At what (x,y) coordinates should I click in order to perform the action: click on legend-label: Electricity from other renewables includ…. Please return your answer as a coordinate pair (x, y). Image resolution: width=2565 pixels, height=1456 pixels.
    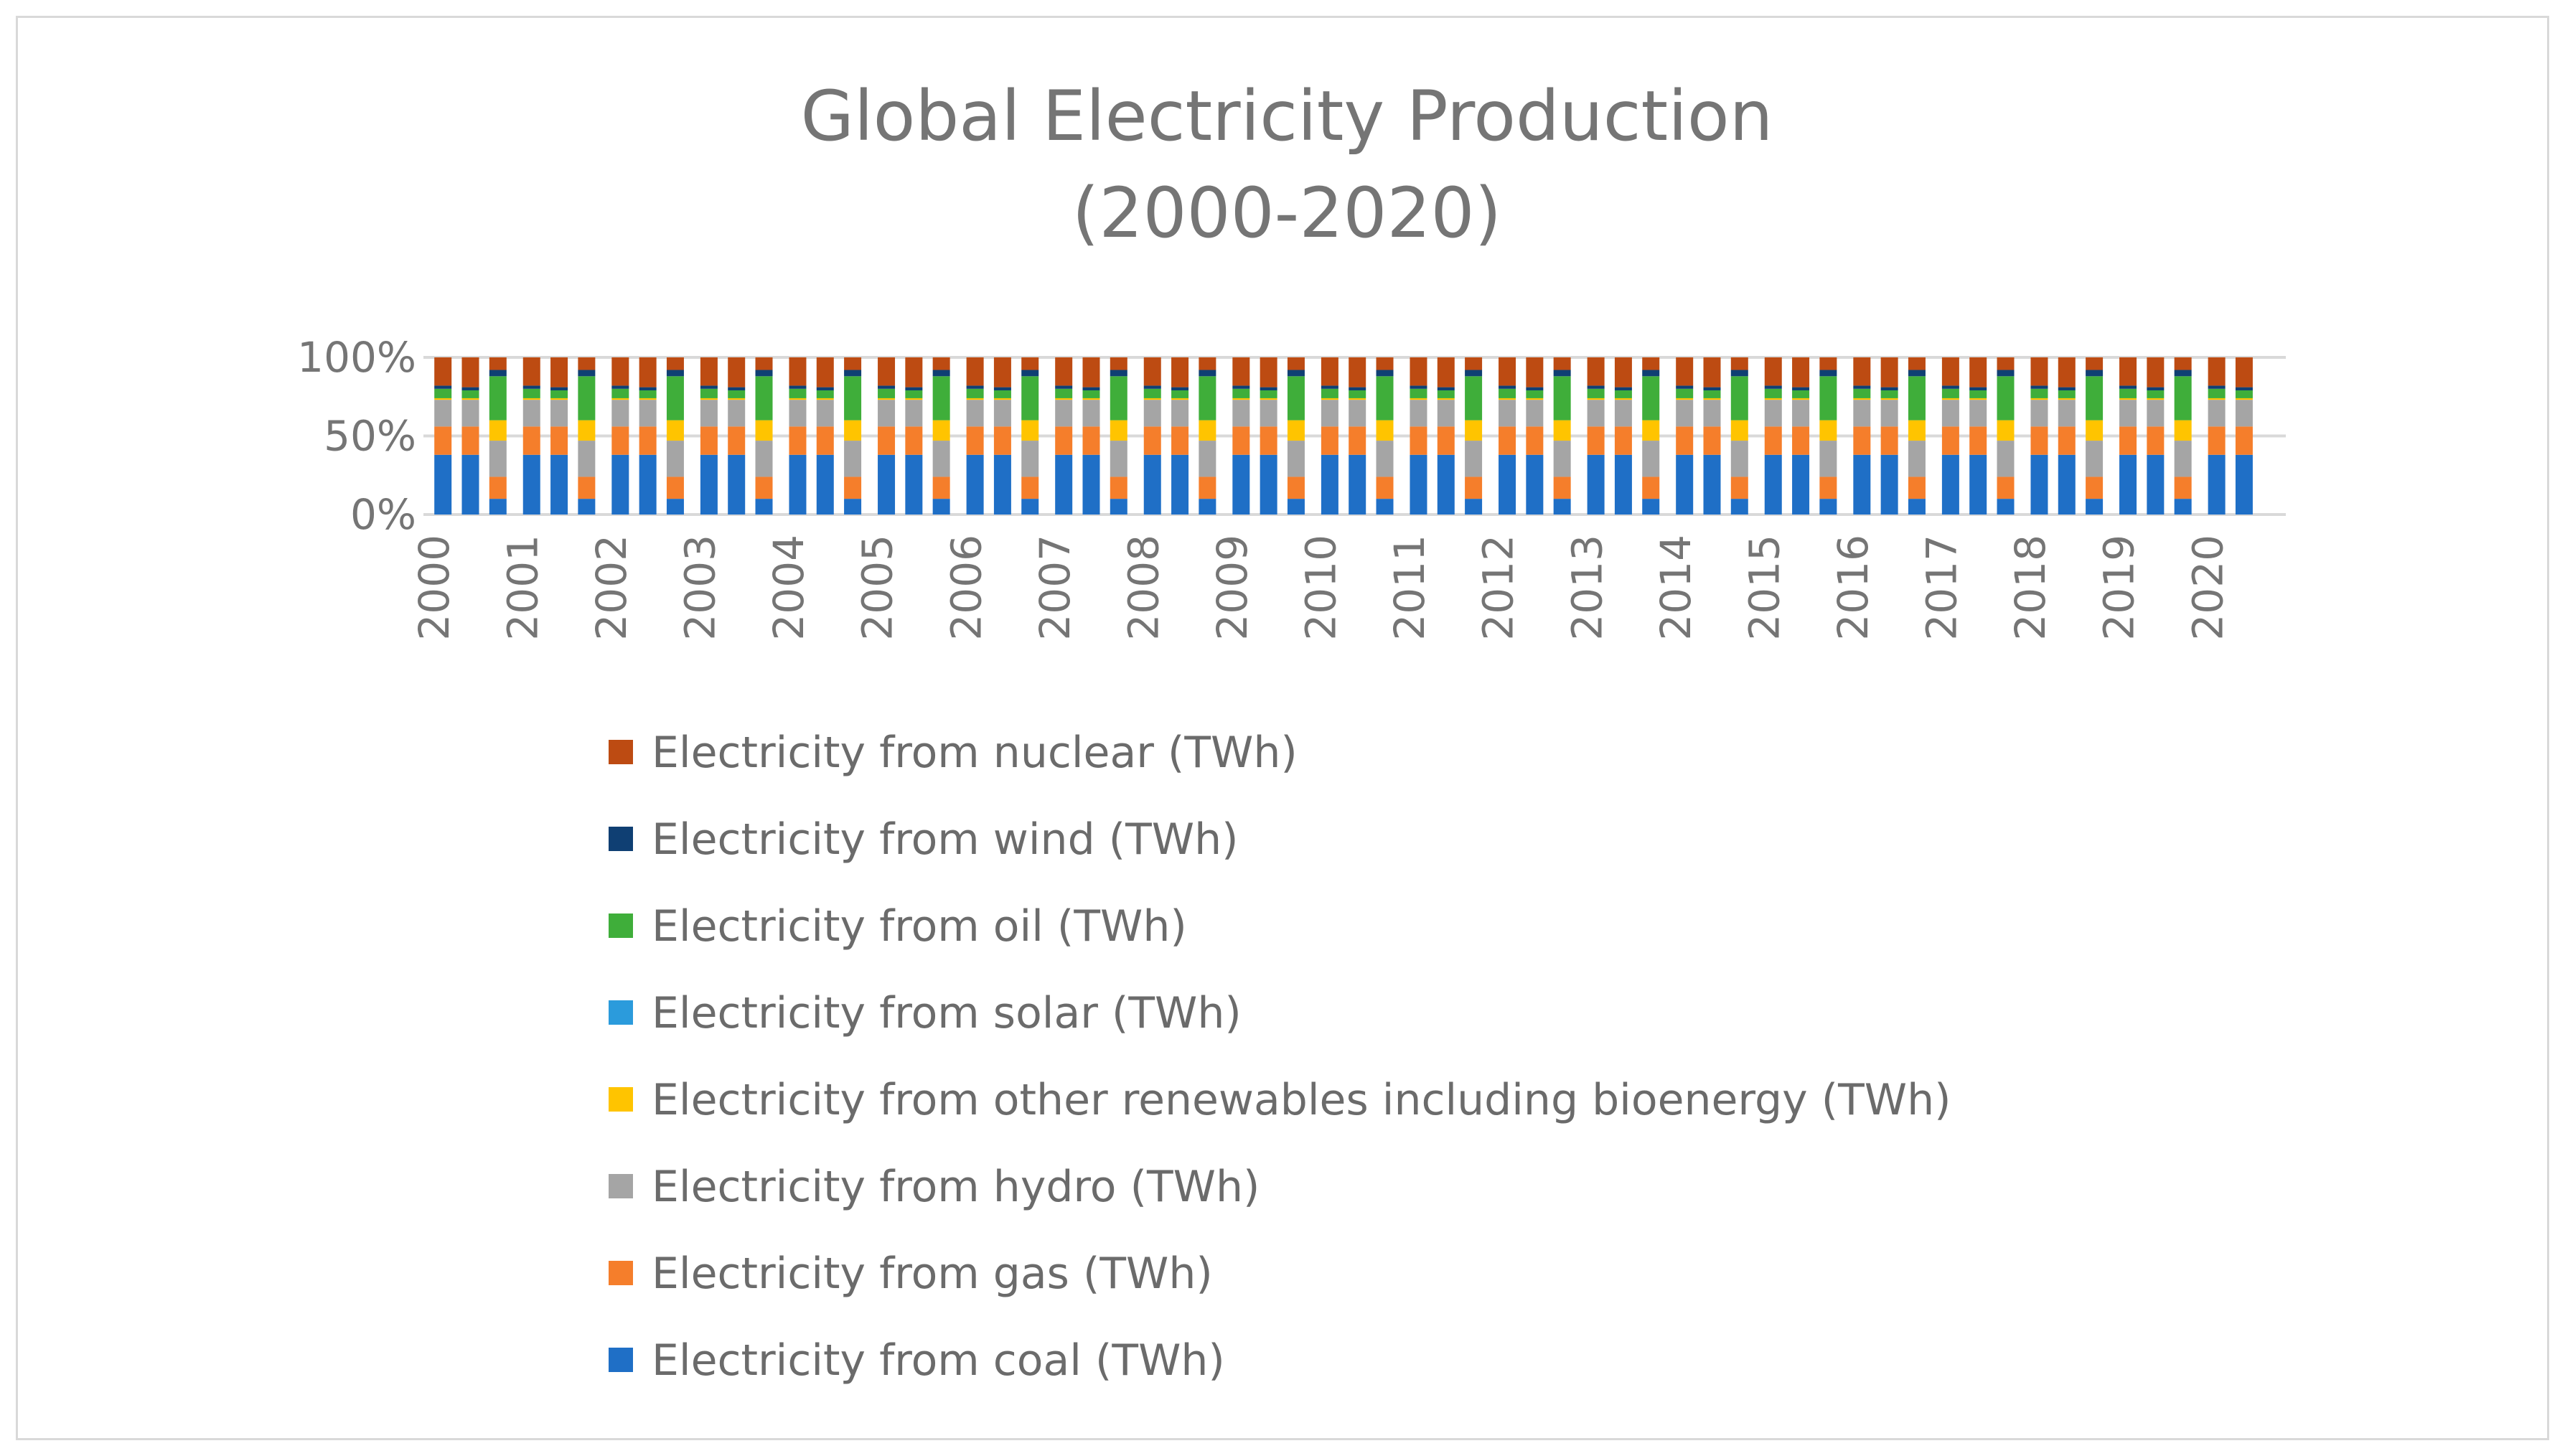
    Looking at the image, I should click on (1301, 1100).